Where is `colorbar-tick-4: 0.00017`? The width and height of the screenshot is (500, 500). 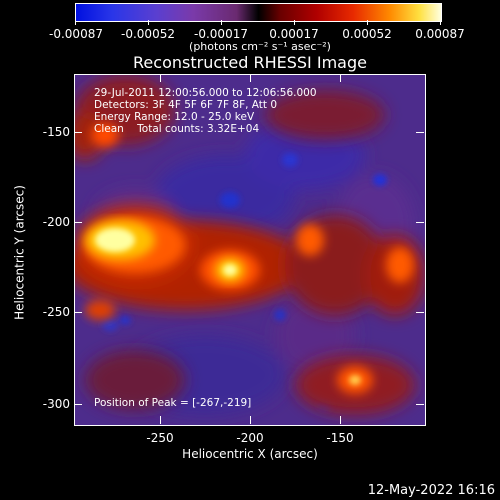
colorbar-tick-4: 0.00017 is located at coordinates (294, 34).